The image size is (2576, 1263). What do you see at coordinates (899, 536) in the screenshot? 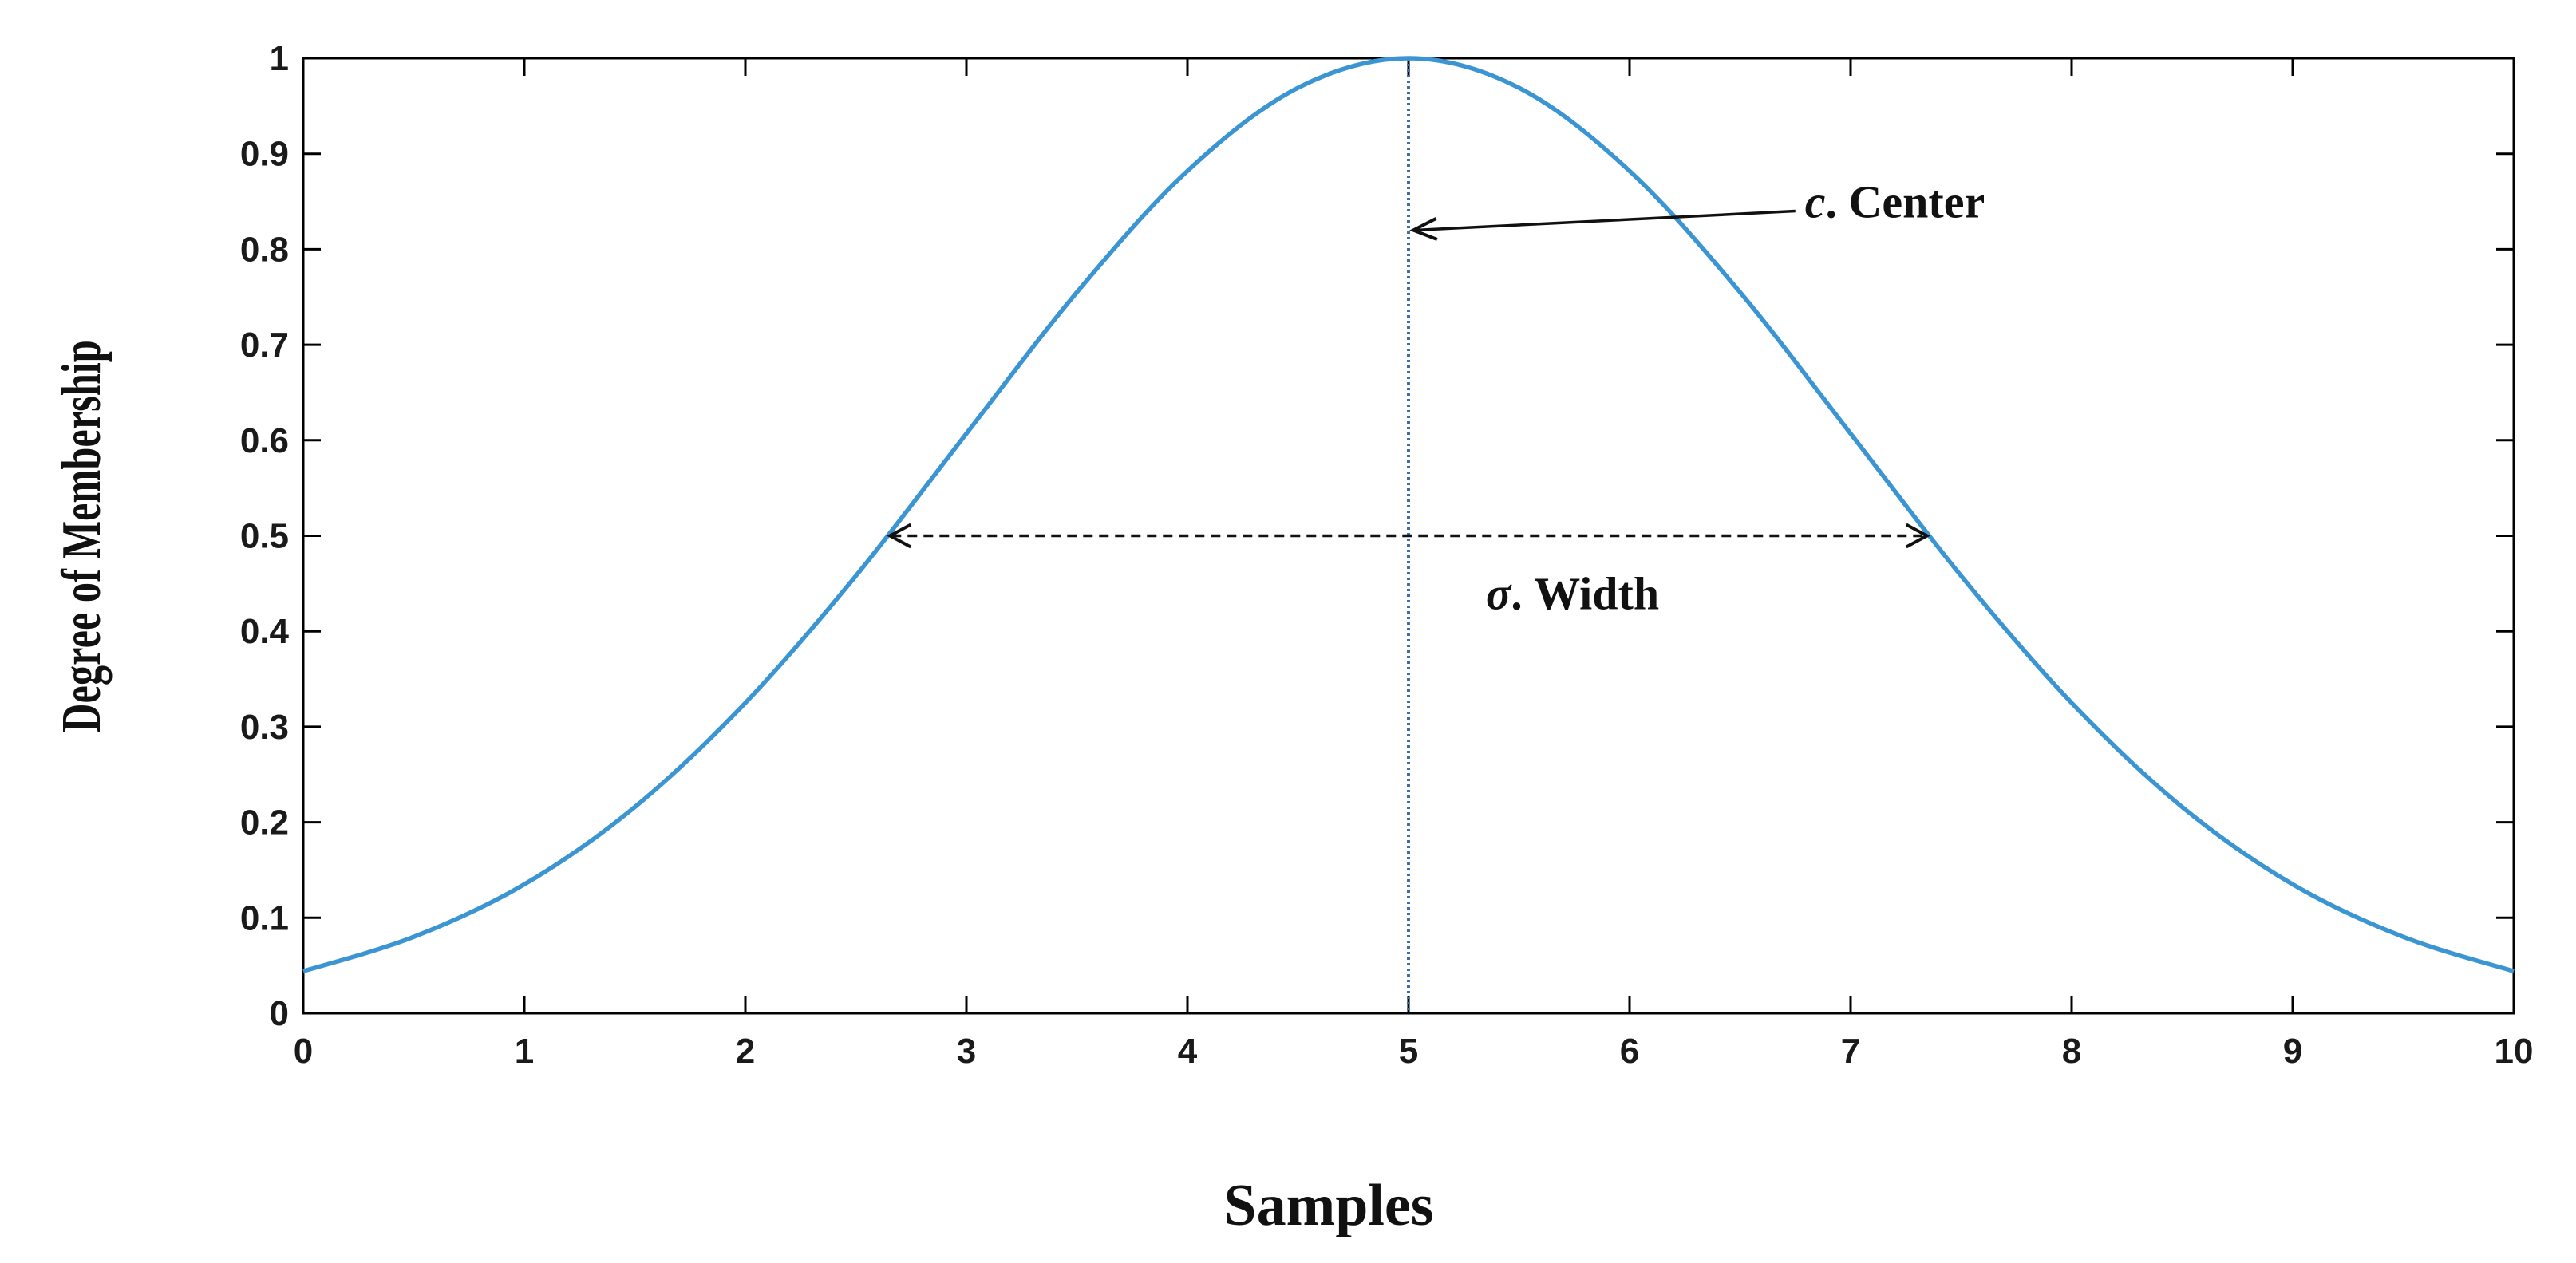
I see `width-arrowhead-left` at bounding box center [899, 536].